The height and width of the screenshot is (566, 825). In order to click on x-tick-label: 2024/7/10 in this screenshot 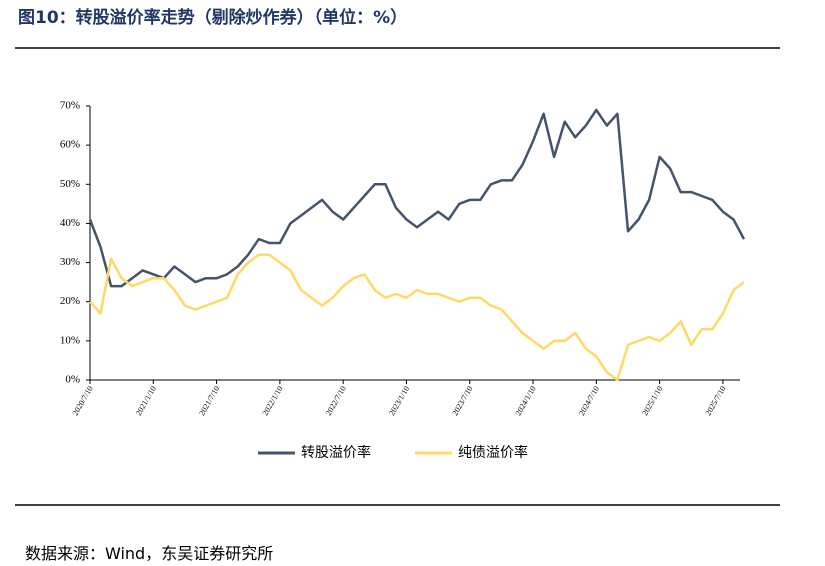, I will do `click(589, 401)`.